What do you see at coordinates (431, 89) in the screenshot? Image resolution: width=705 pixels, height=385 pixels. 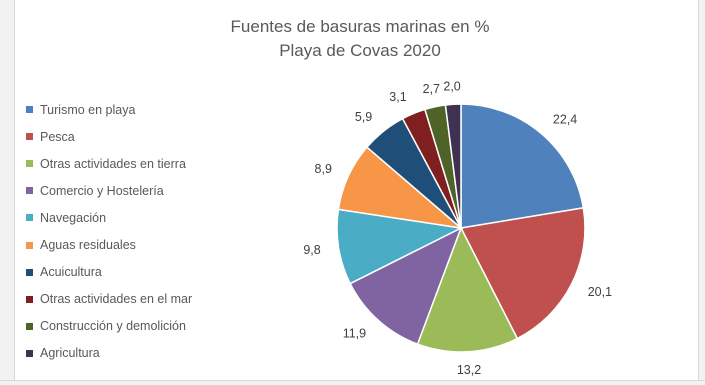 I see `data-label: 2,7` at bounding box center [431, 89].